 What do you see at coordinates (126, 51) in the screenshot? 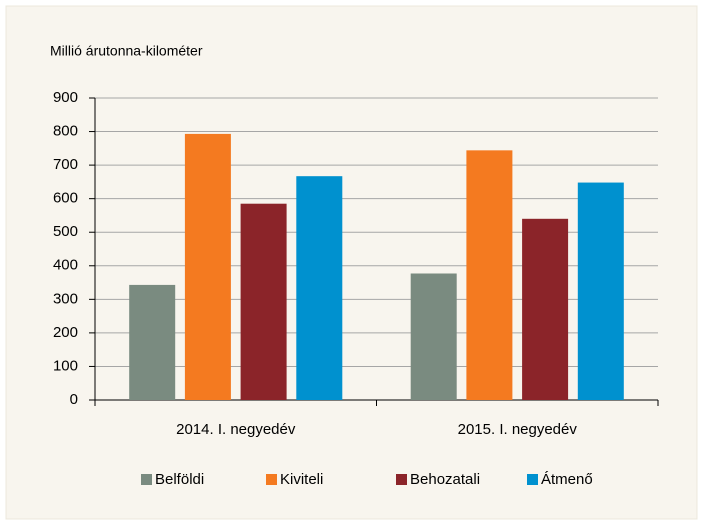
I see `y-axis-label: Millió árutonna-kilométer` at bounding box center [126, 51].